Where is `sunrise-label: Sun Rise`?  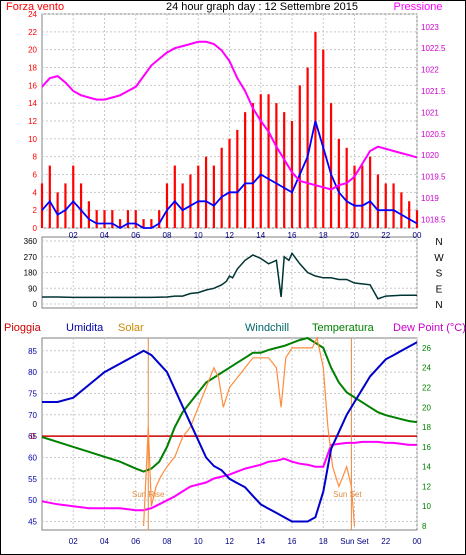
sunrise-label: Sun Rise is located at coordinates (148, 494).